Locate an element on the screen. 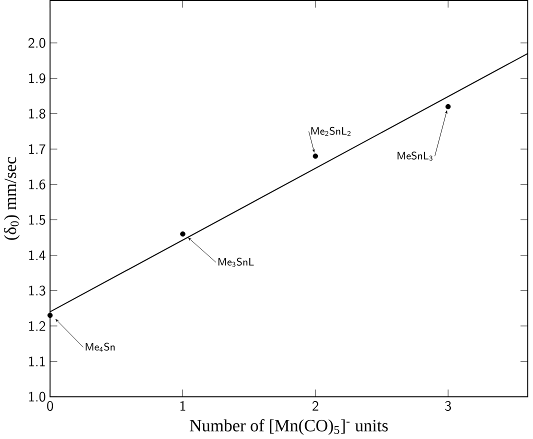  annotation: MeSnL$_{3}$ is located at coordinates (415, 156).